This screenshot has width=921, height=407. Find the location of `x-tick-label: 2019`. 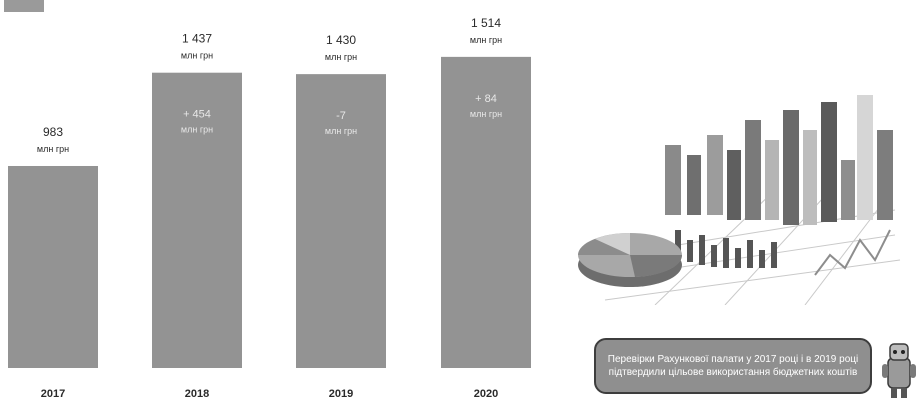

x-tick-label: 2019 is located at coordinates (341, 394).